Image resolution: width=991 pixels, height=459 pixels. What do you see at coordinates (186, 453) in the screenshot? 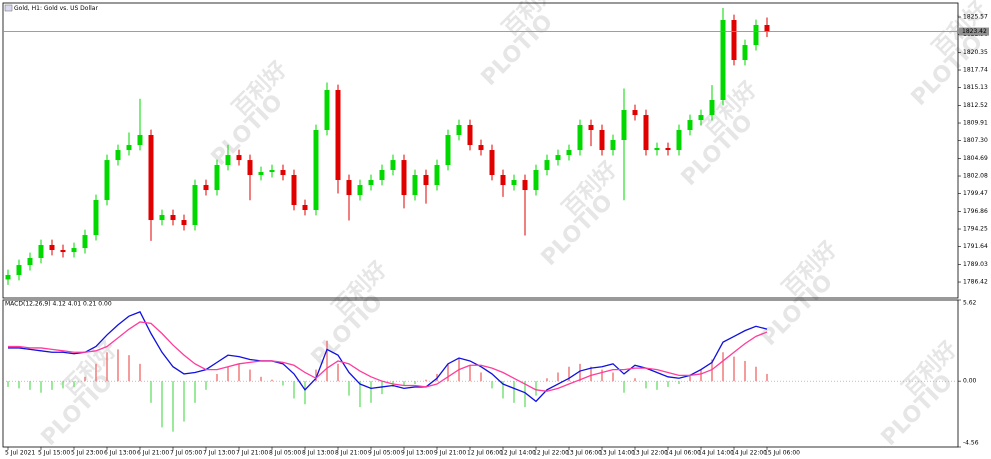
I see `x-tick-label: 7 Jul 05:00` at bounding box center [186, 453].